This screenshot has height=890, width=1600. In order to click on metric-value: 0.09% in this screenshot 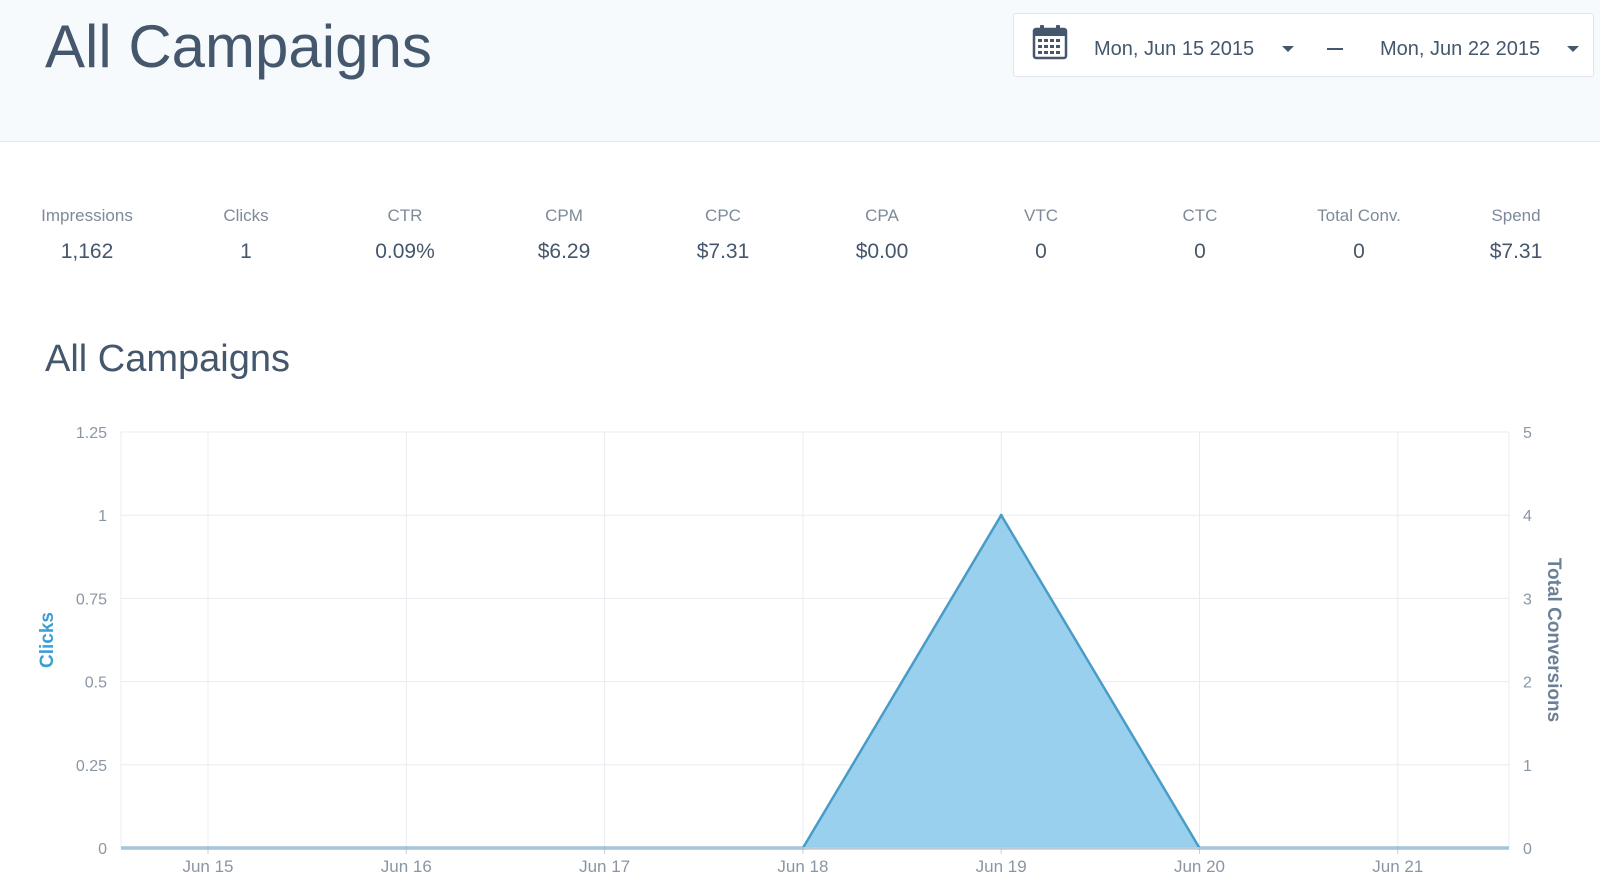, I will do `click(405, 251)`.